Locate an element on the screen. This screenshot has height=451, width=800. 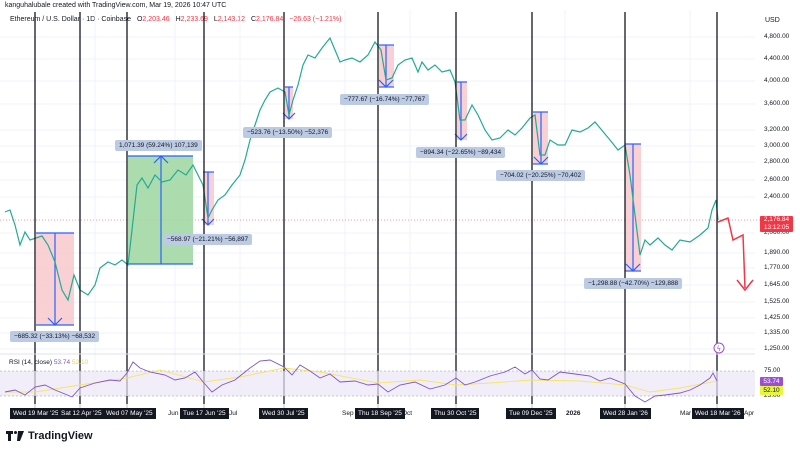
y-tick-1890: 1,890.00 is located at coordinates (777, 252).